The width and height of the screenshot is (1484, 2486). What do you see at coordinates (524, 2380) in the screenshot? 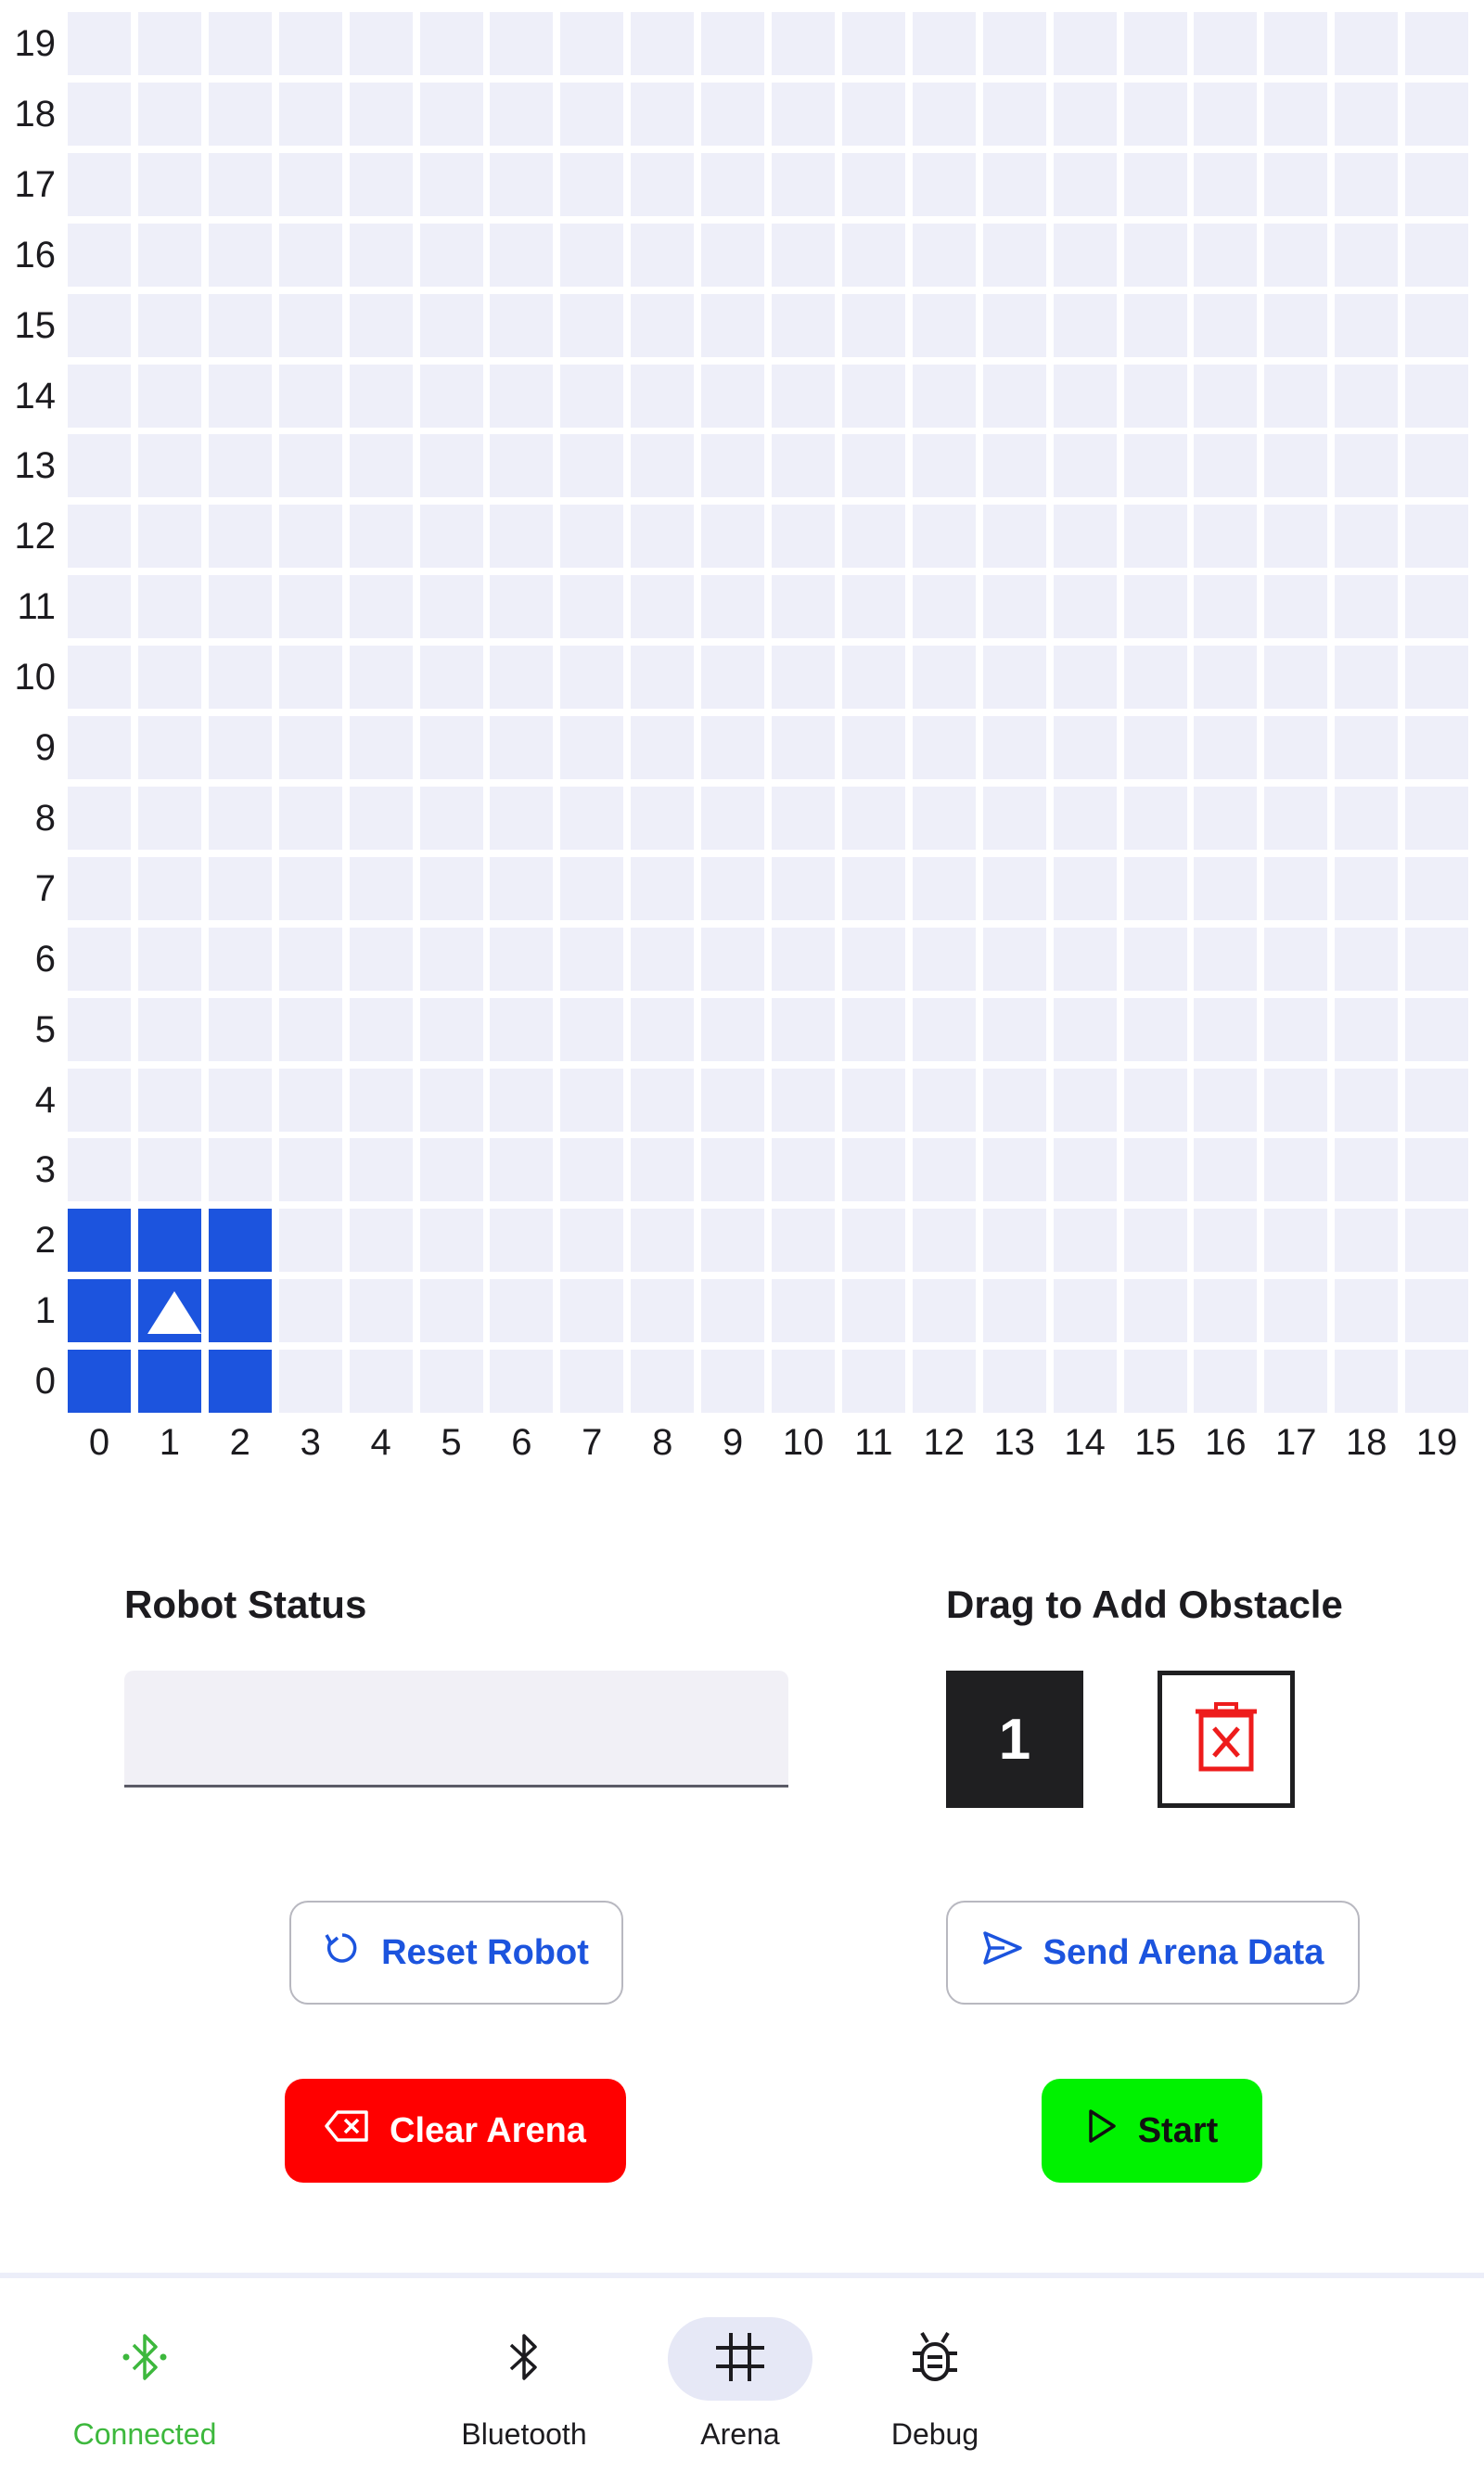
I see `nav-bluetooth: Bluetooth` at bounding box center [524, 2380].